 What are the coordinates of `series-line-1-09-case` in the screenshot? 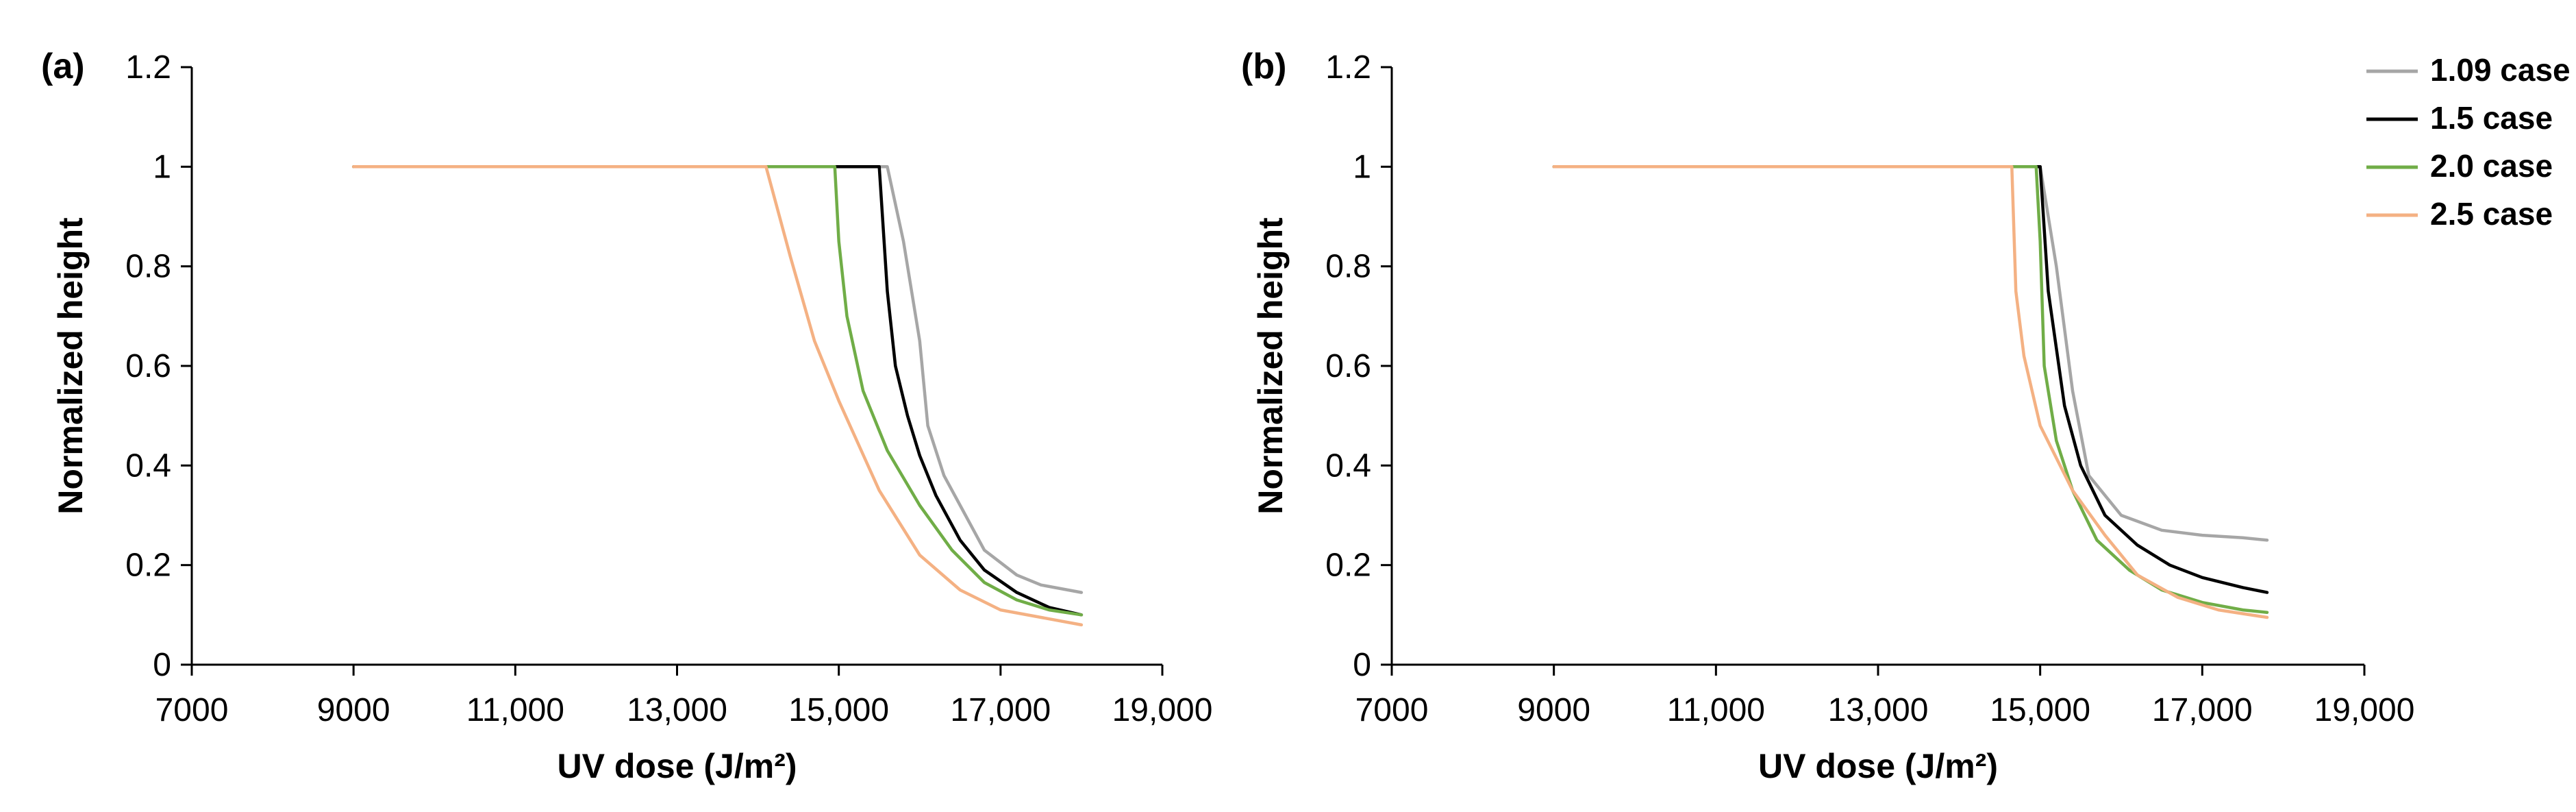 It's located at (1910, 354).